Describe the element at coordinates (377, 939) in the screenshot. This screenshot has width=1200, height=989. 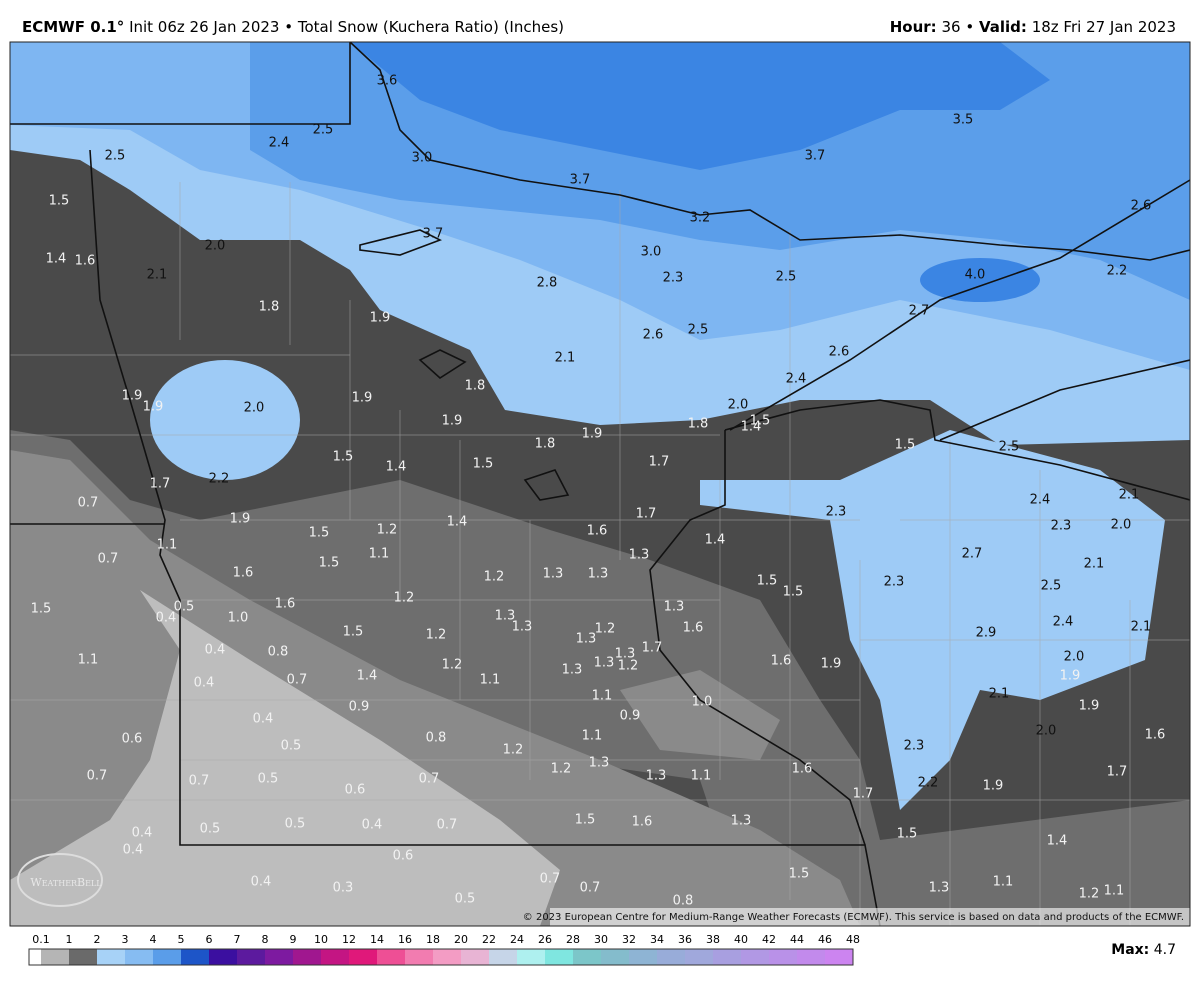
I see `colorbar-tick-label: 14` at that location.